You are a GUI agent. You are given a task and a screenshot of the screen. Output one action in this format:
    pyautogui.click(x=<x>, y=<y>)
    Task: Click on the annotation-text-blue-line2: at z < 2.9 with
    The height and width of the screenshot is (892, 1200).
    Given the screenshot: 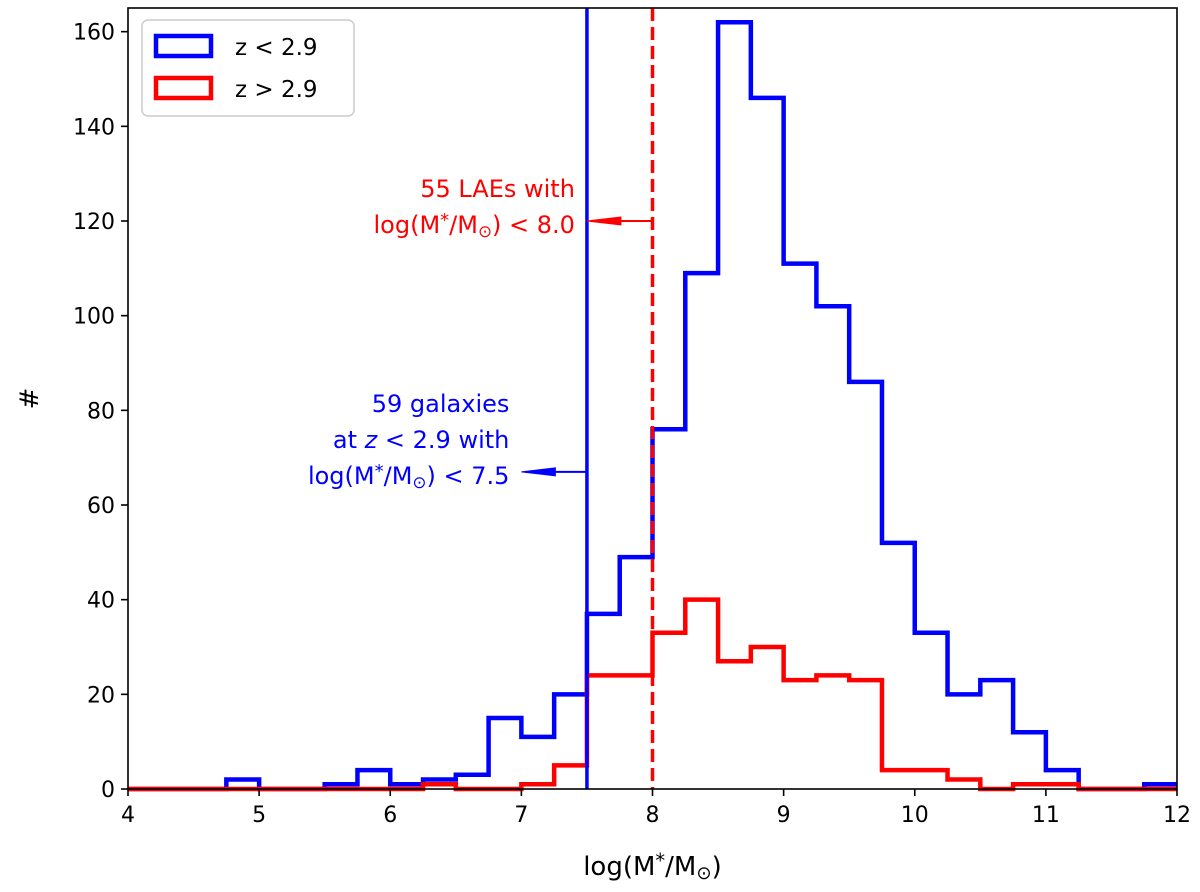 What is the action you would take?
    pyautogui.click(x=421, y=440)
    